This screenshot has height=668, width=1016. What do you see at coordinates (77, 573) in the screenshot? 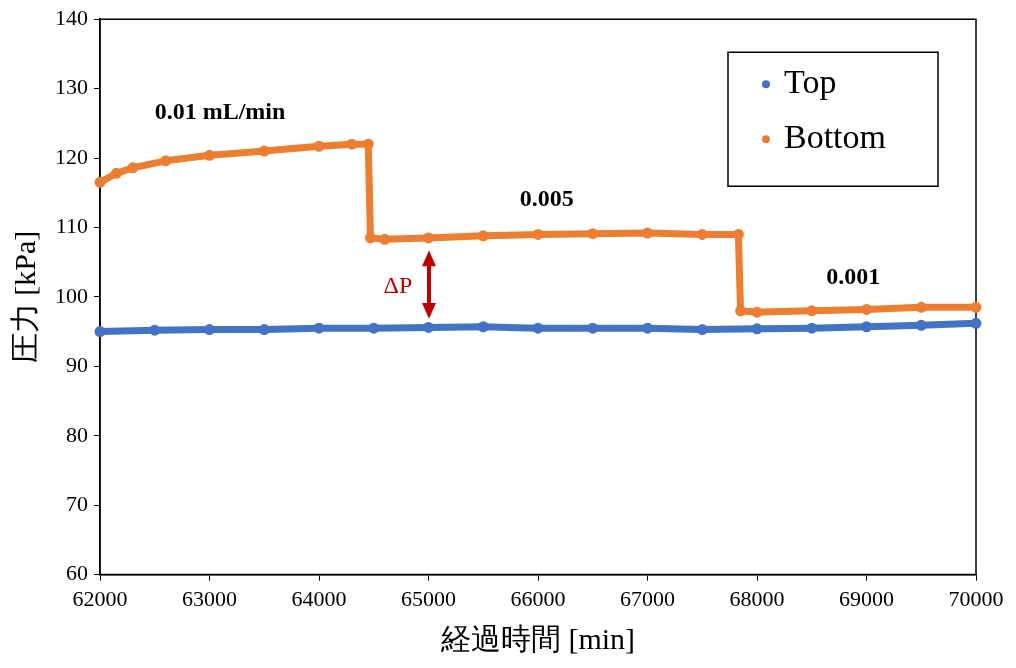
I see `y-tick-label: 60` at bounding box center [77, 573].